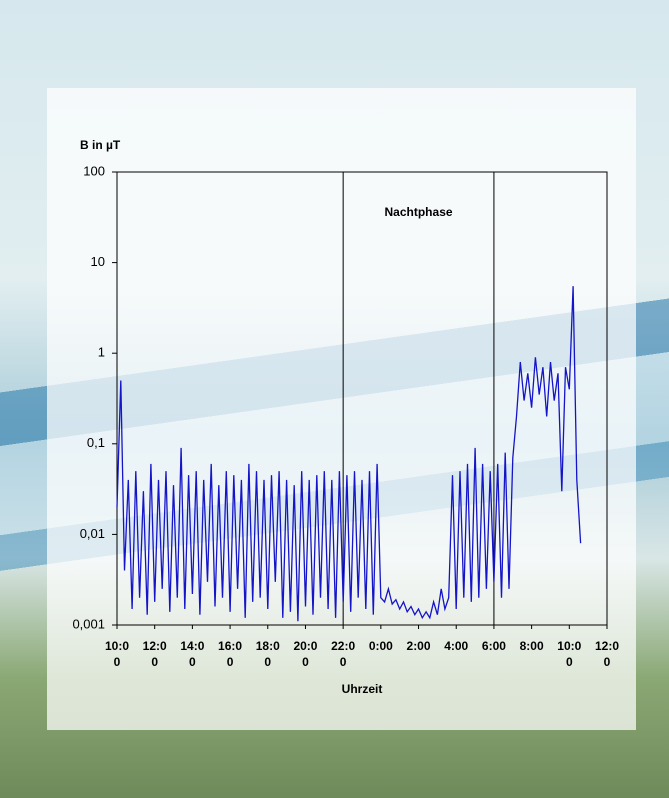 The height and width of the screenshot is (798, 669). Describe the element at coordinates (98, 261) in the screenshot. I see `y-tick-label: 10` at that location.